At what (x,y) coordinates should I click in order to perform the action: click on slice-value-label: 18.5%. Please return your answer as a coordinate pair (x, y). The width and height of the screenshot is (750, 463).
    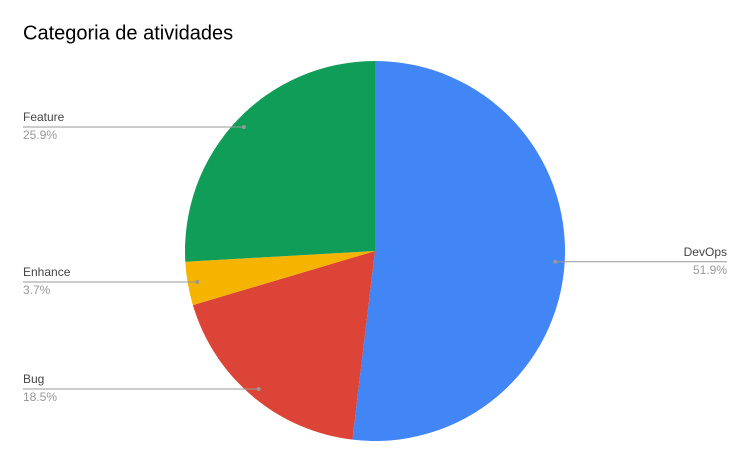
    Looking at the image, I should click on (40, 397).